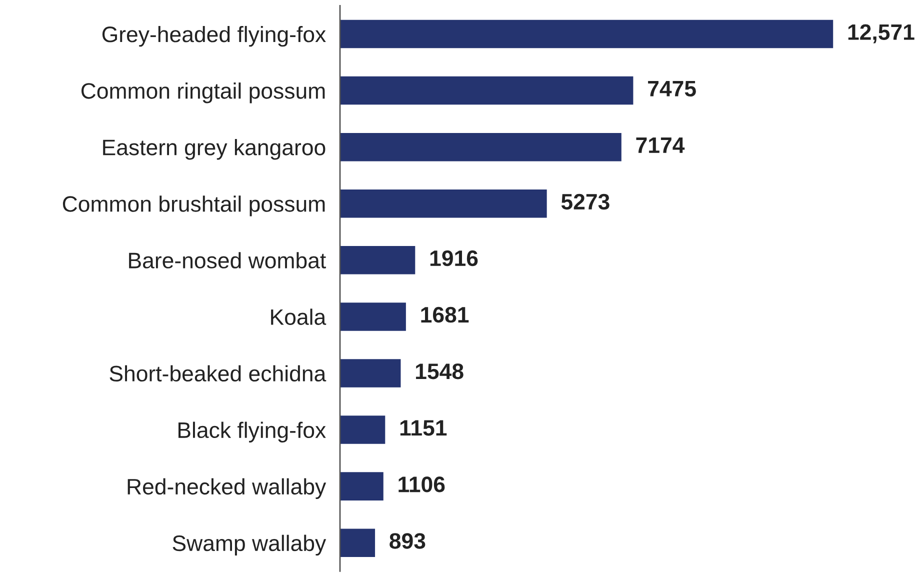 Image resolution: width=917 pixels, height=574 pixels. What do you see at coordinates (423, 428) in the screenshot?
I see `data-label: 1151` at bounding box center [423, 428].